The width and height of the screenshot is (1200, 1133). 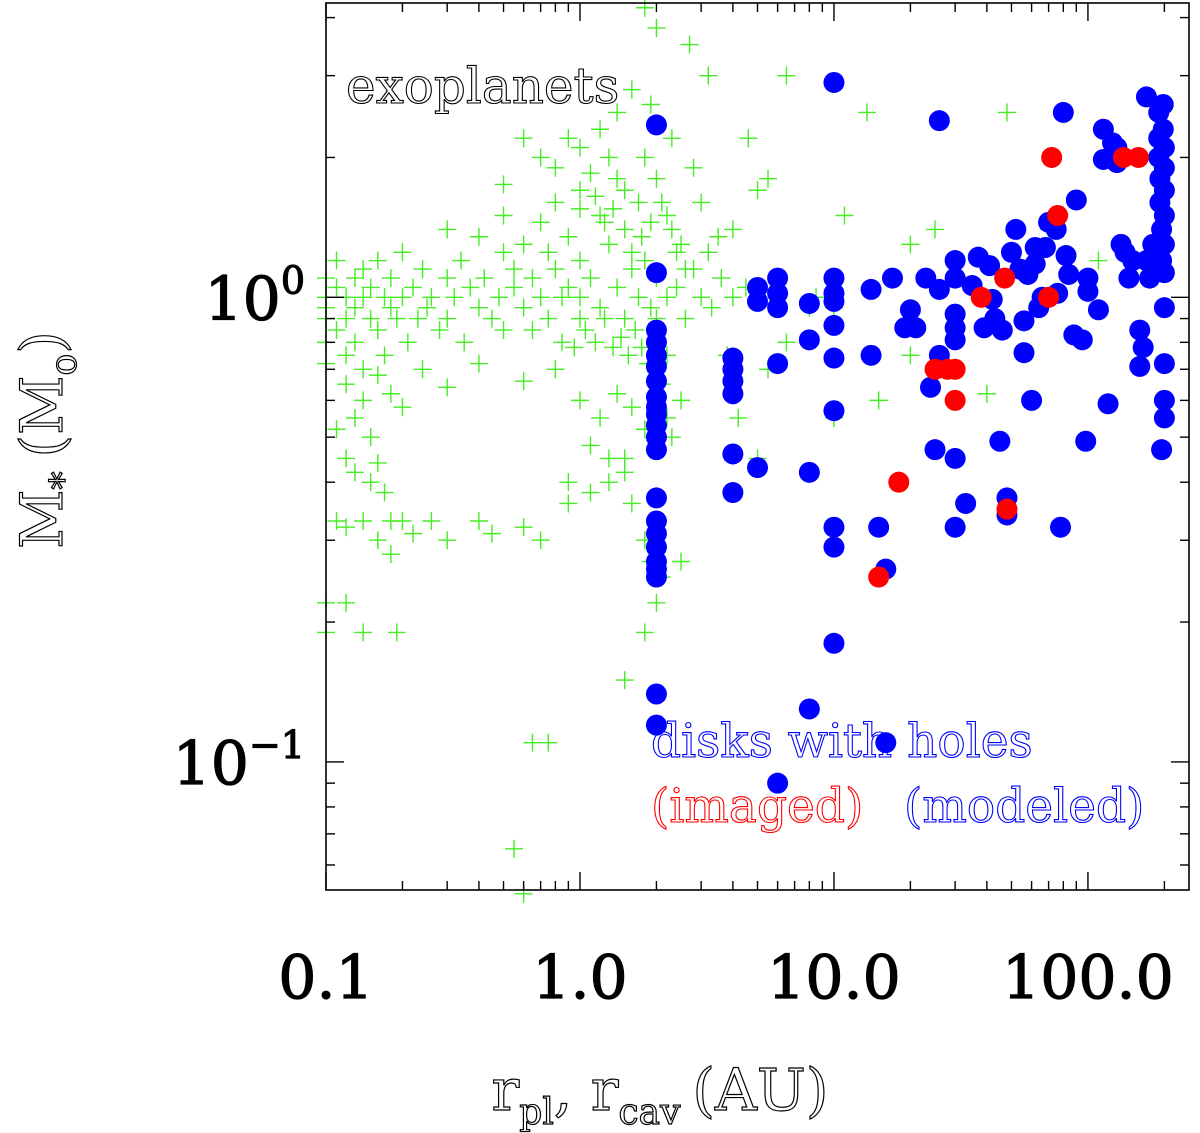 I want to click on x-tick-label: 10.0, so click(x=834, y=978).